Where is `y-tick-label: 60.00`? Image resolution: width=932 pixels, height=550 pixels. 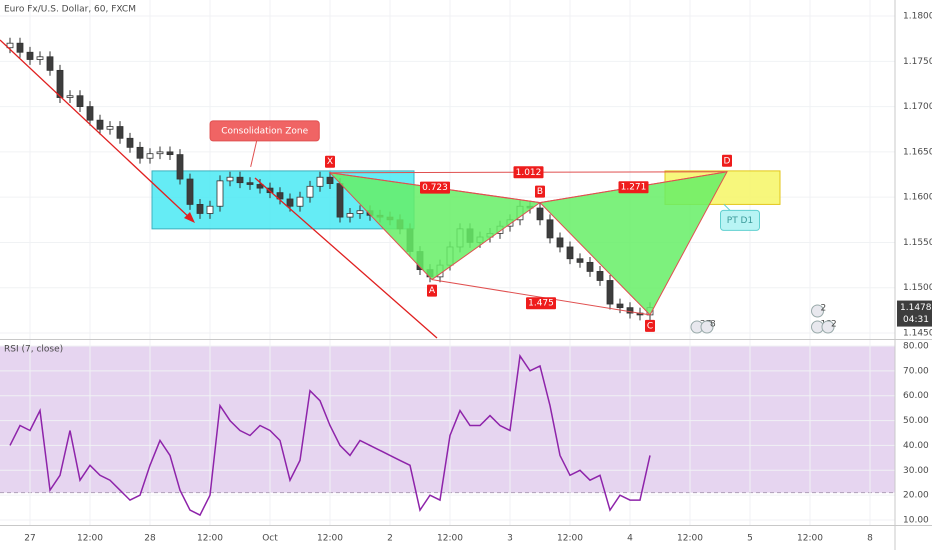
y-tick-label: 60.00 is located at coordinates (916, 396).